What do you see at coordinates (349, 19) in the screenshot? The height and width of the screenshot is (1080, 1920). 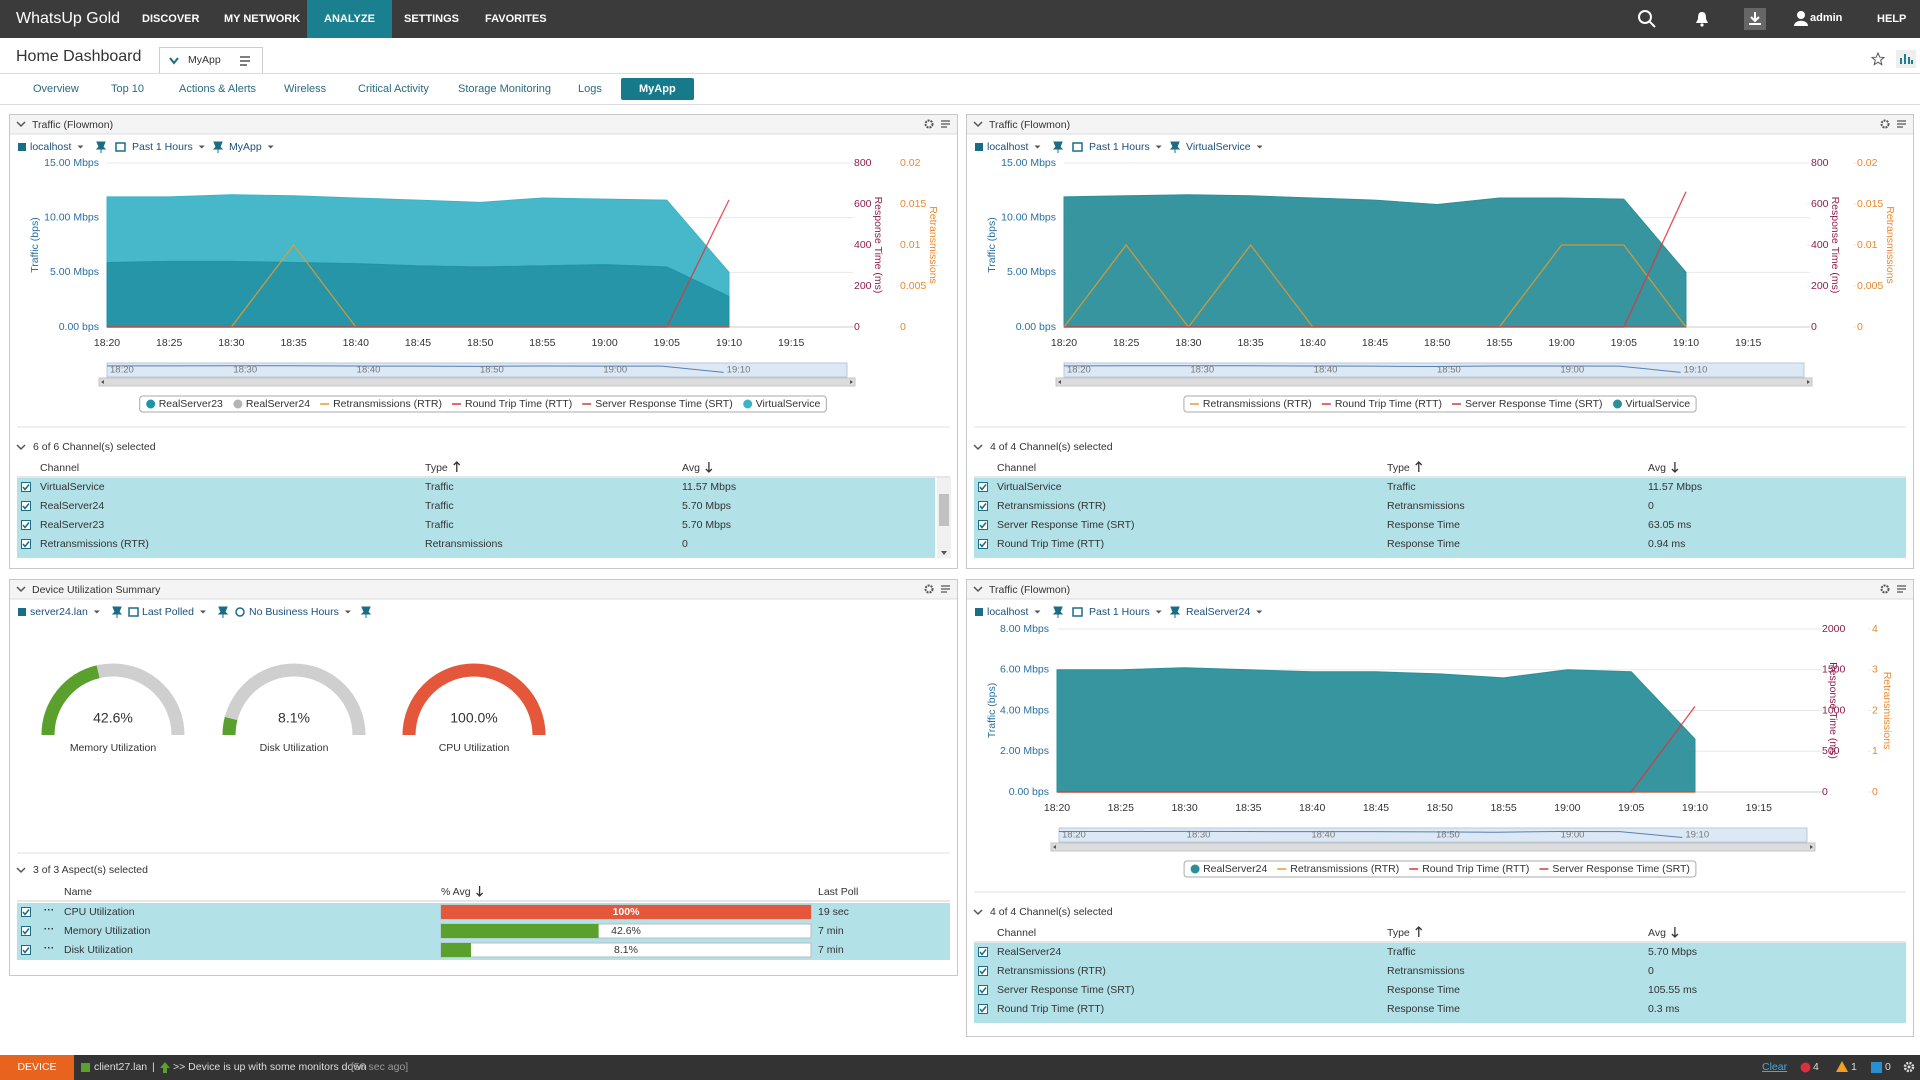 I see `nav-item: ANALYZE` at bounding box center [349, 19].